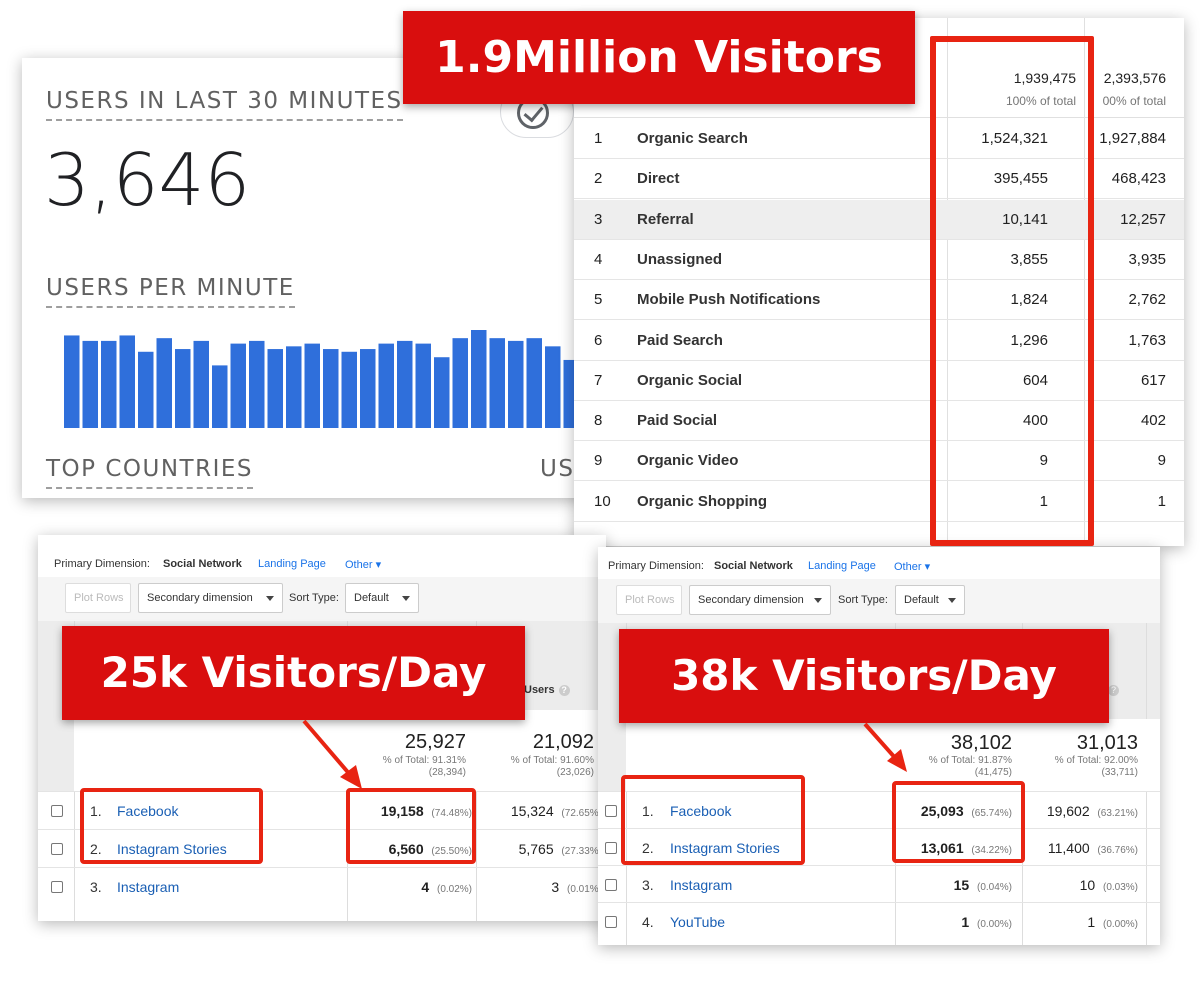  I want to click on table-row: 1 Organic Search 1,524,321 1,927,884, so click(879, 139).